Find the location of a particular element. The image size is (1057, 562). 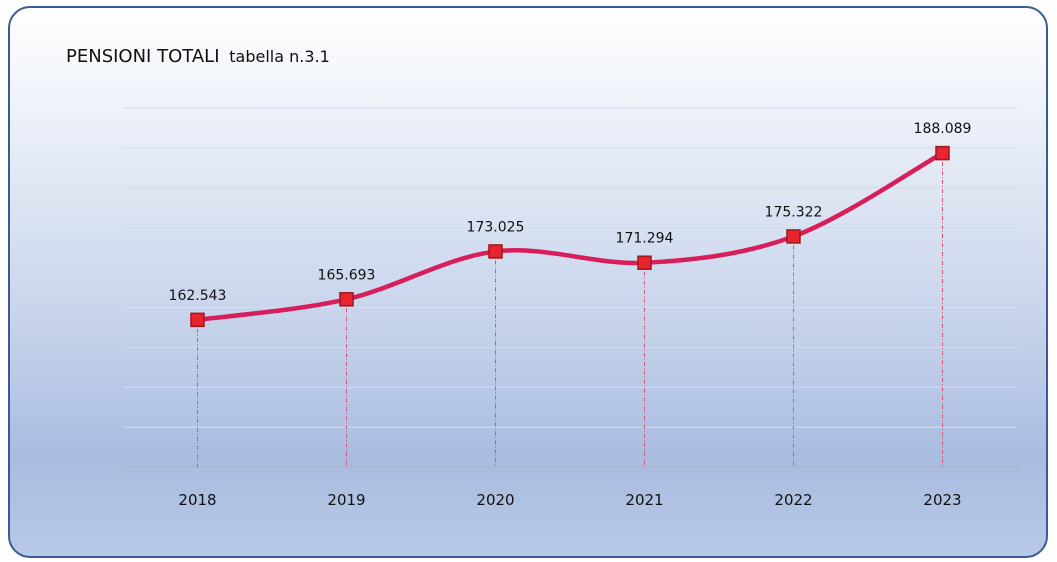

chart-title: PENSIONI TOTALI tabella n.3.1 is located at coordinates (198, 56).